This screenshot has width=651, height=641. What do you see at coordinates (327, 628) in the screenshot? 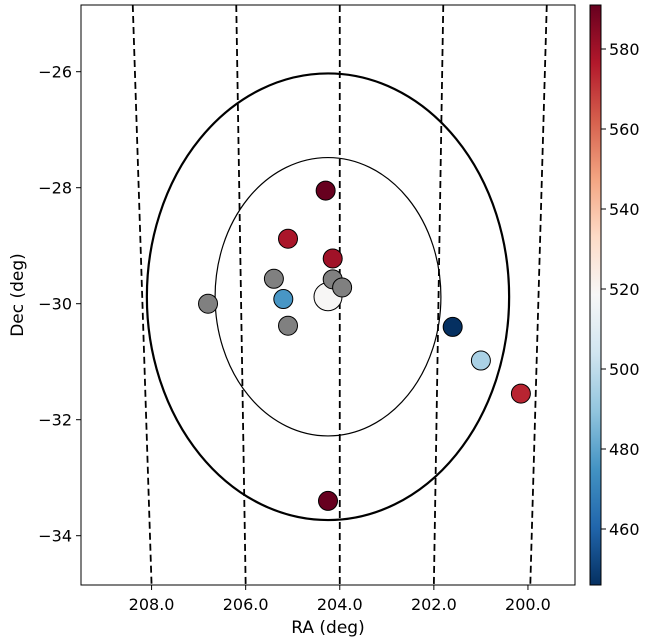
I see `x-axis-label: RA (deg)` at bounding box center [327, 628].